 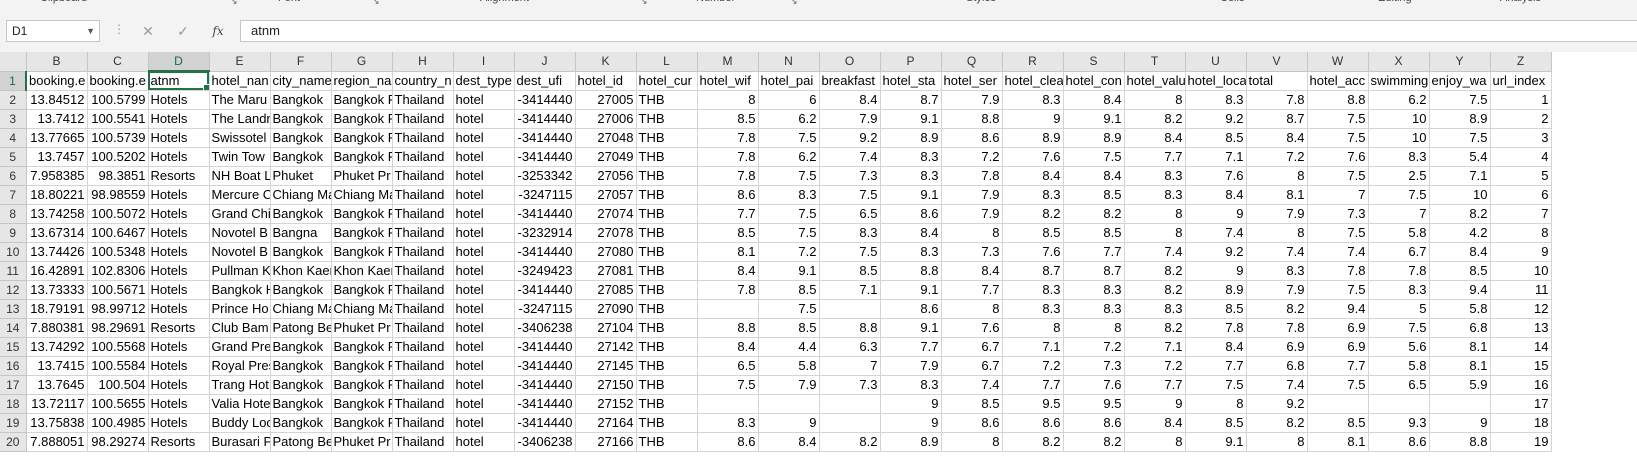 I want to click on cell-b13: 18.79191, so click(x=57, y=309).